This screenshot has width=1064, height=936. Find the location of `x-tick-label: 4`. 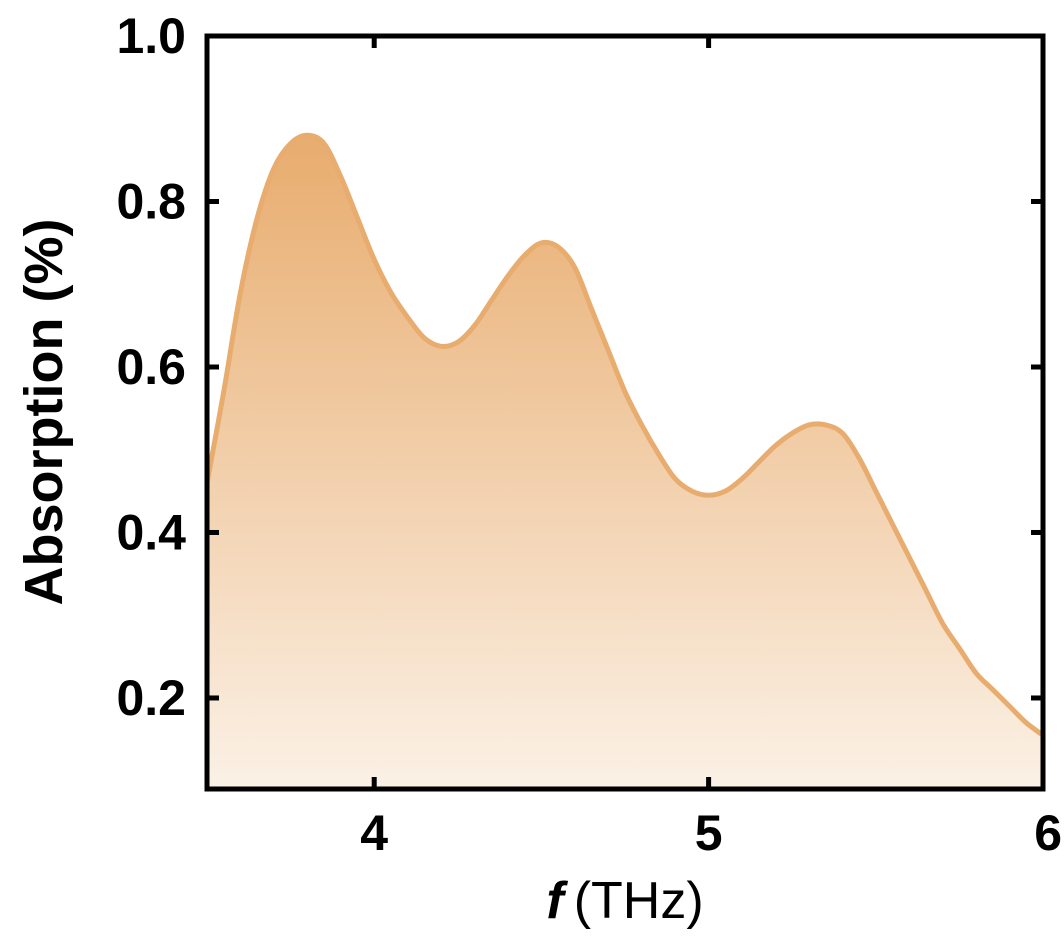

x-tick-label: 4 is located at coordinates (374, 833).